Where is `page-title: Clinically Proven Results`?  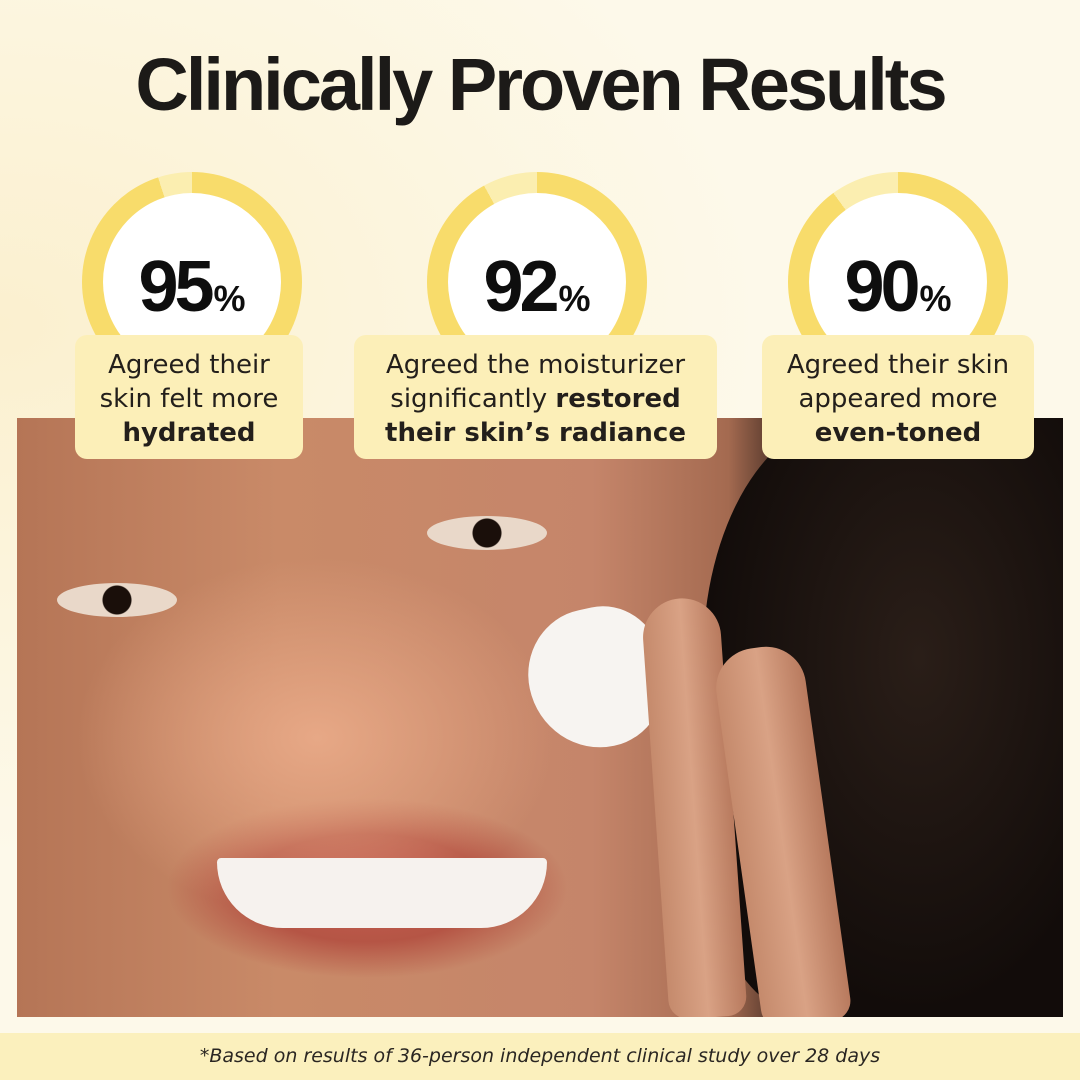
page-title: Clinically Proven Results is located at coordinates (541, 84).